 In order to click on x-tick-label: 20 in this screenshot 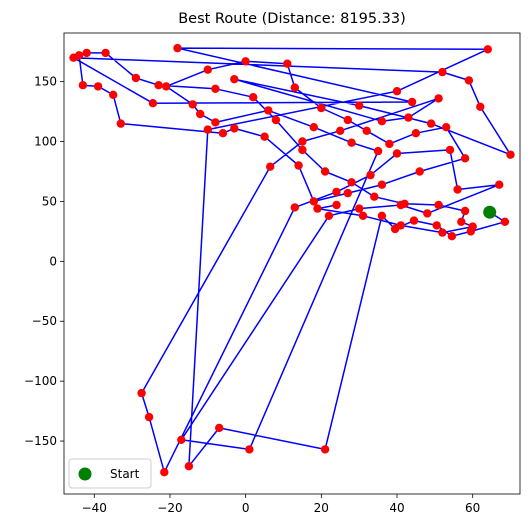, I will do `click(321, 508)`.